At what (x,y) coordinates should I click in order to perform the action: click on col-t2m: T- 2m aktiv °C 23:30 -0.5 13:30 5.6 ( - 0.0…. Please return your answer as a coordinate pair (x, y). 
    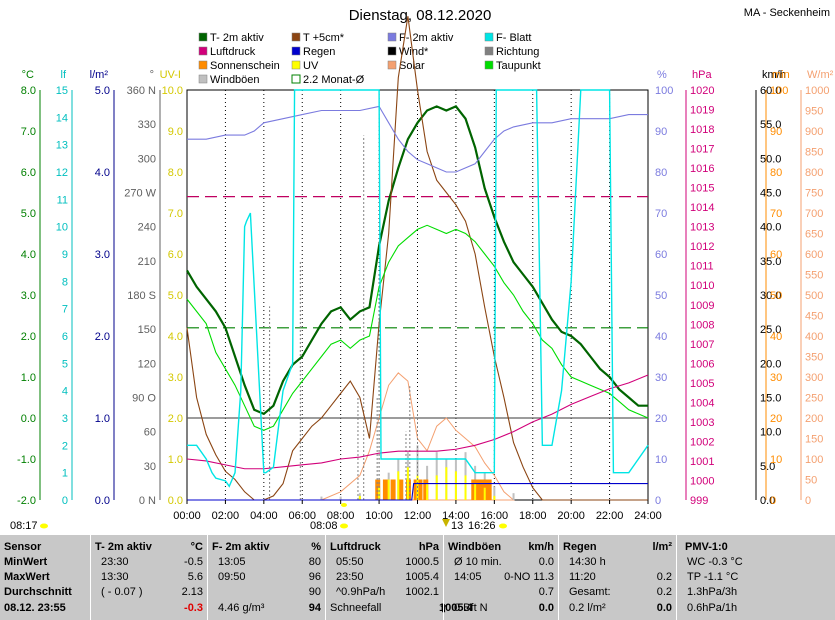
    Looking at the image, I should click on (148, 577).